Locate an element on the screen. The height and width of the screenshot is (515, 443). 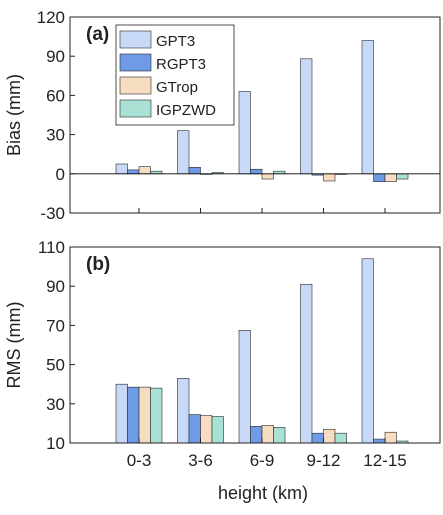
panel-label: (a) is located at coordinates (97, 34).